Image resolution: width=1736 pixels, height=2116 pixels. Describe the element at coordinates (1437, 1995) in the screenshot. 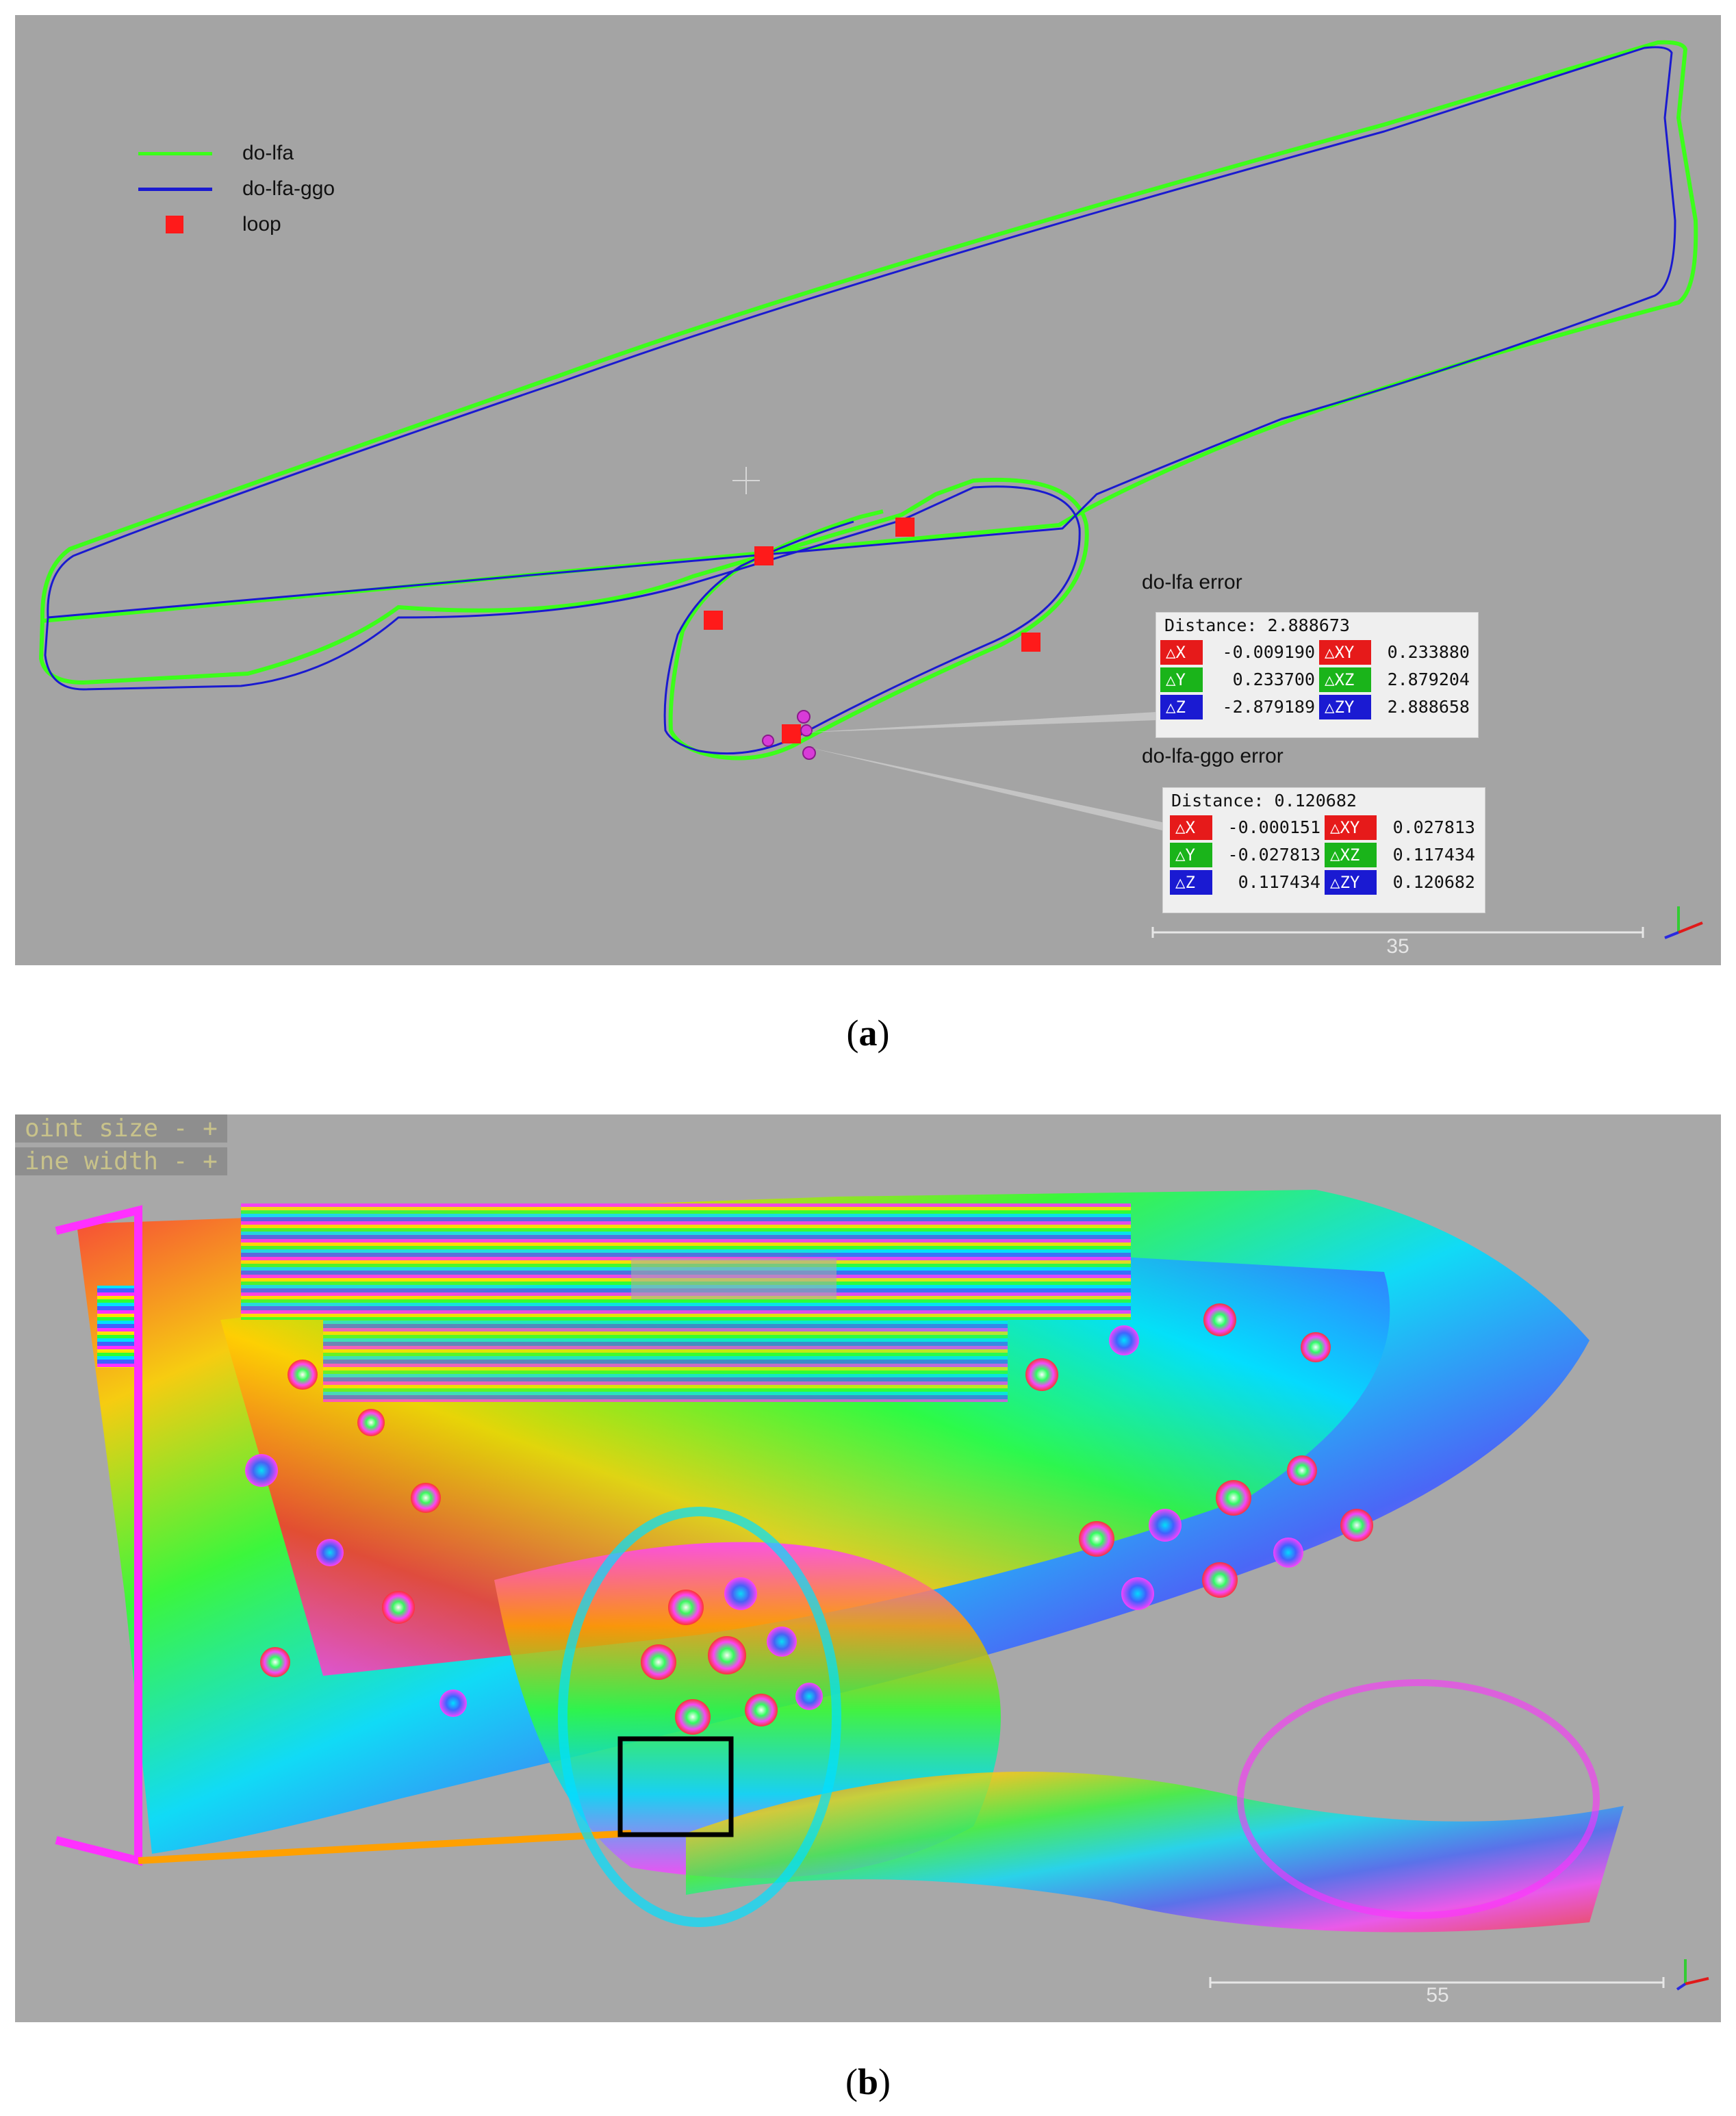

I see `scale-bar-label: 55` at that location.